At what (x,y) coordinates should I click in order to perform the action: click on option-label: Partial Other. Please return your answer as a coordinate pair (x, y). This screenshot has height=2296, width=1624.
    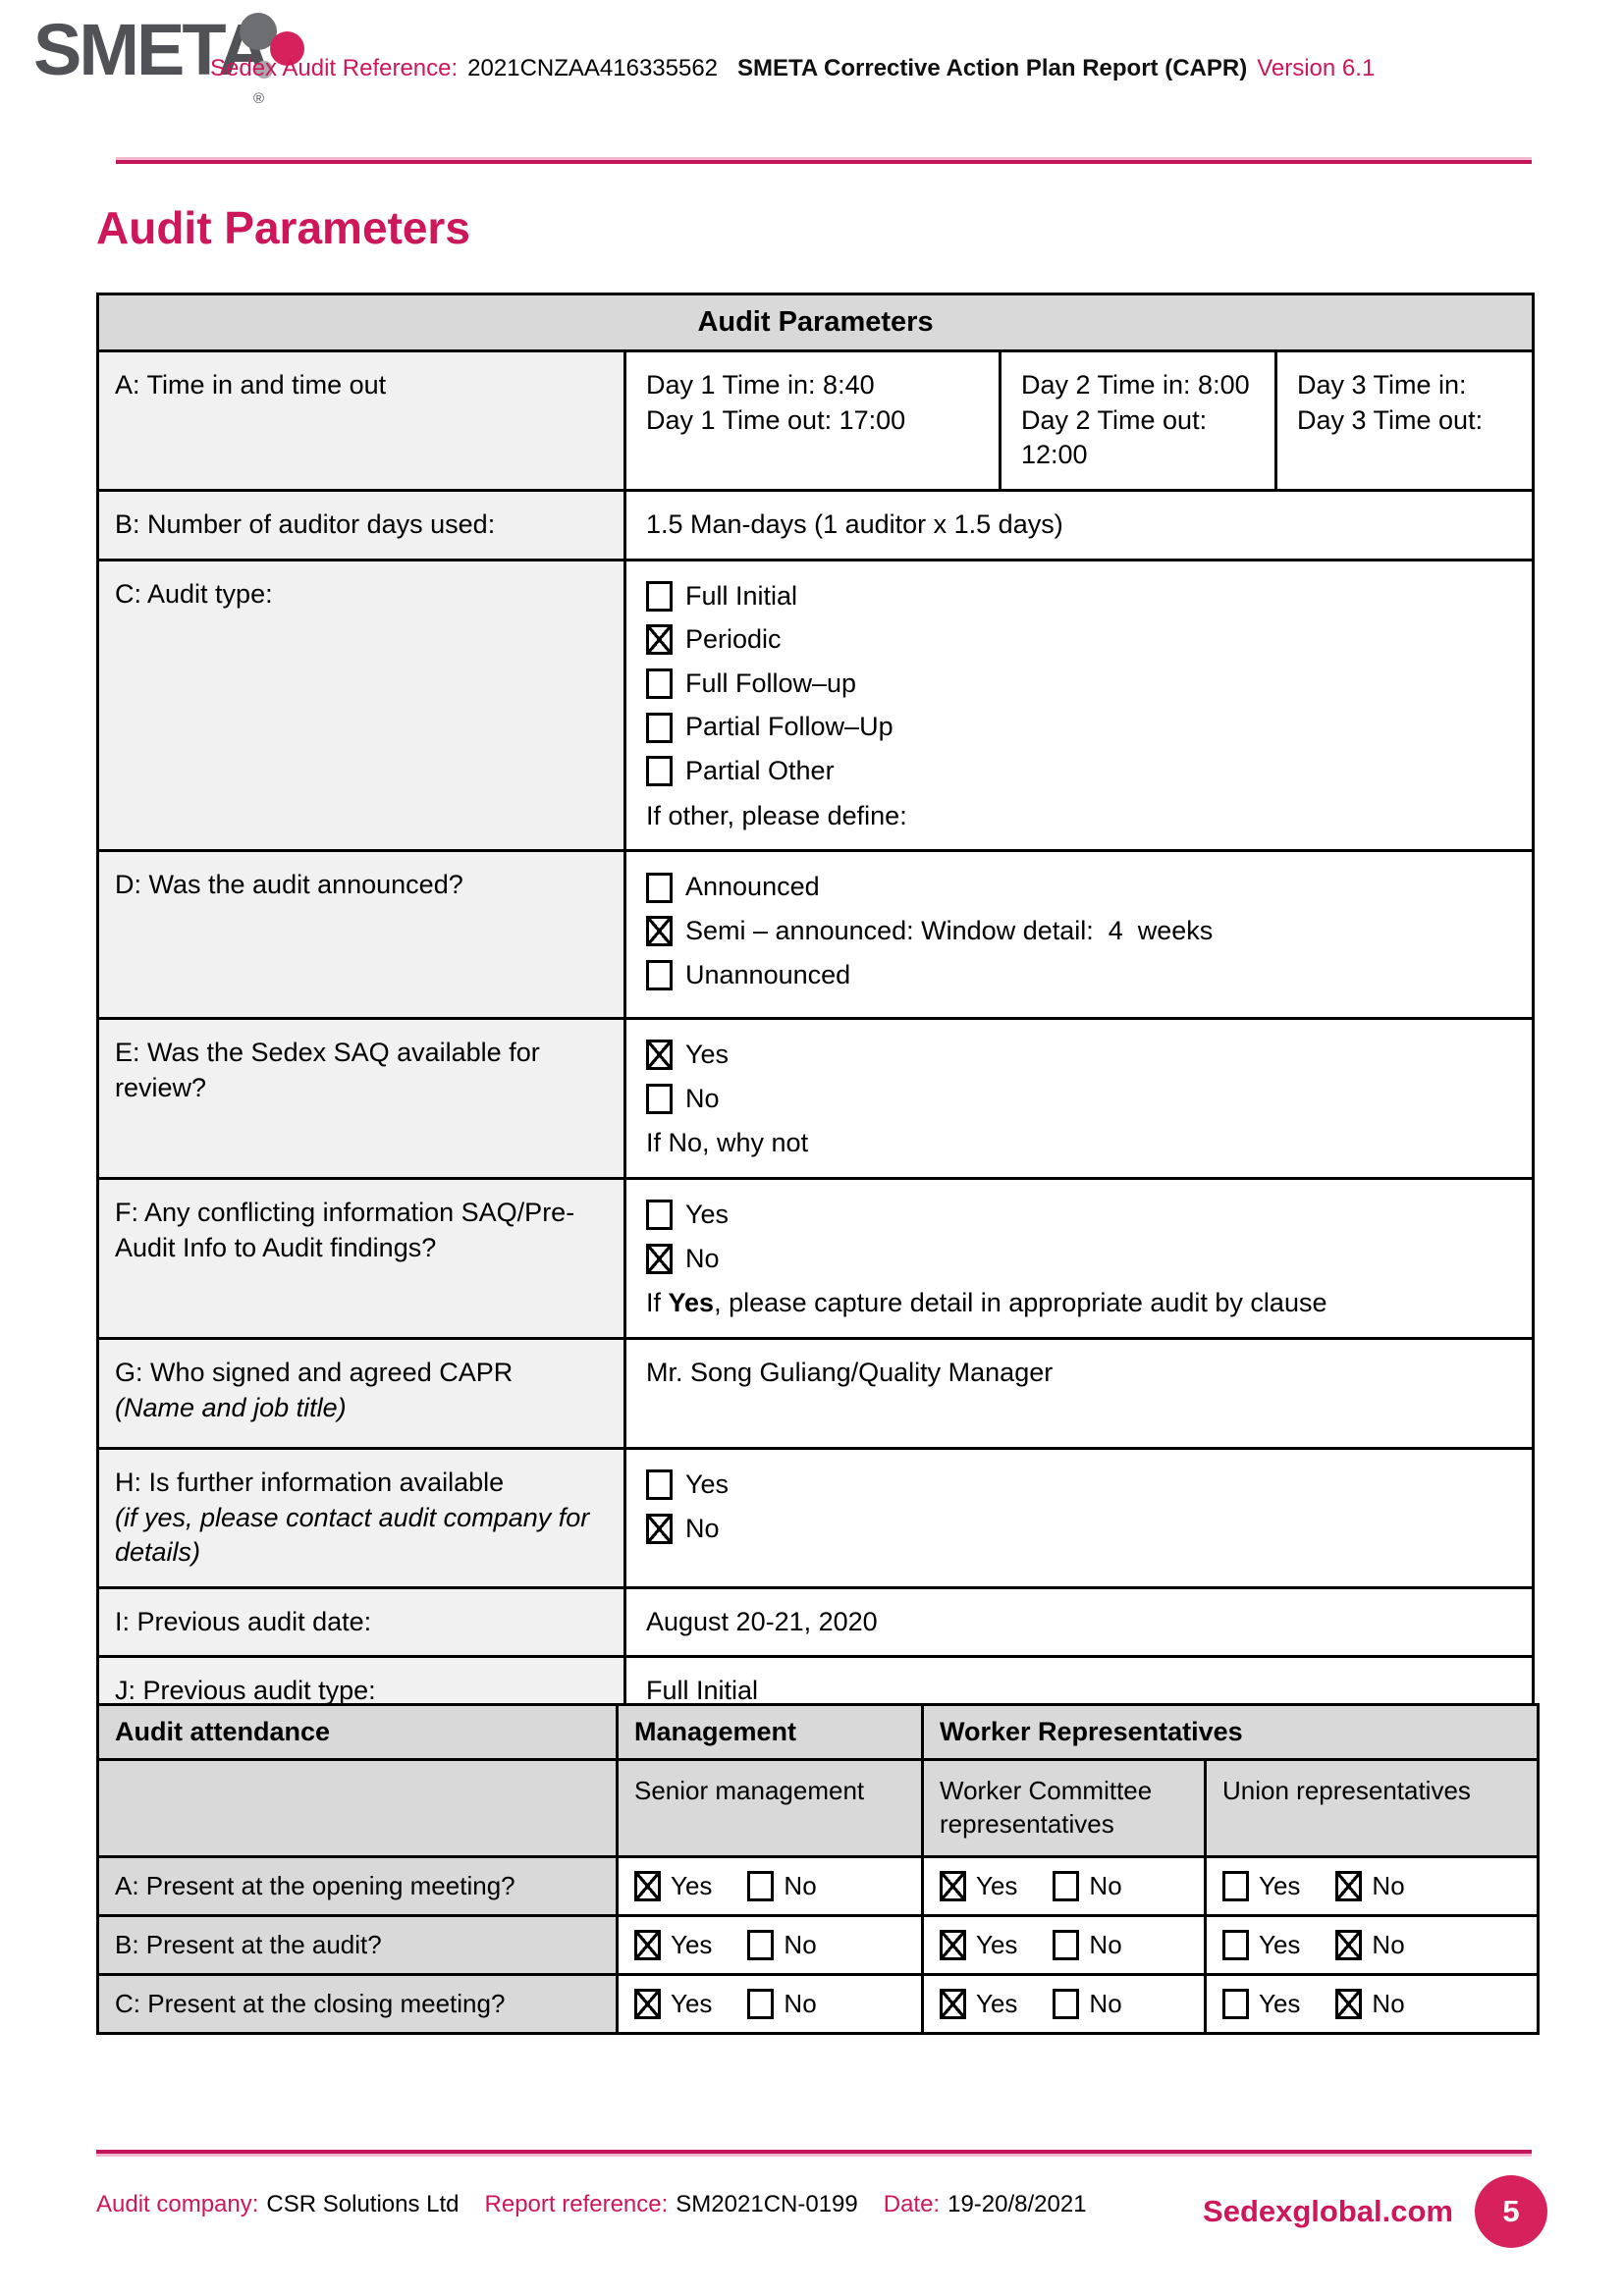
    Looking at the image, I should click on (760, 770).